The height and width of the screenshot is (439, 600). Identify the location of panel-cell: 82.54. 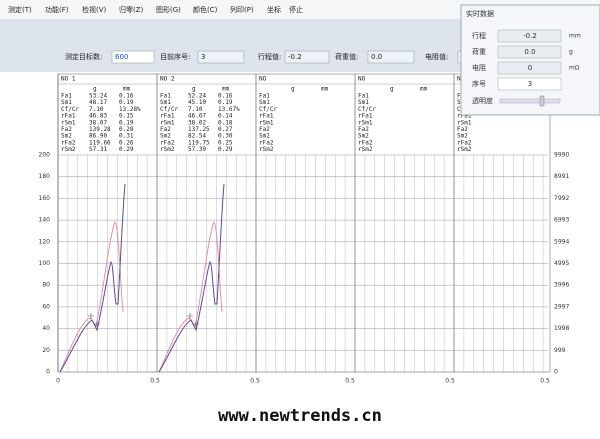
(197, 136).